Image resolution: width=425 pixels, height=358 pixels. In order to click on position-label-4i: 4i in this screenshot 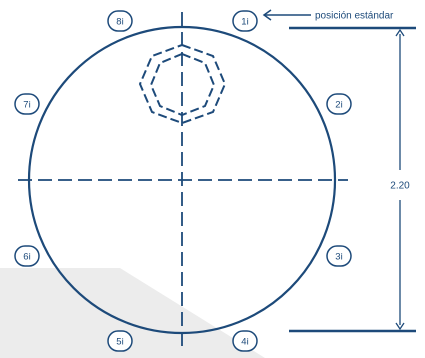, I will do `click(244, 342)`.